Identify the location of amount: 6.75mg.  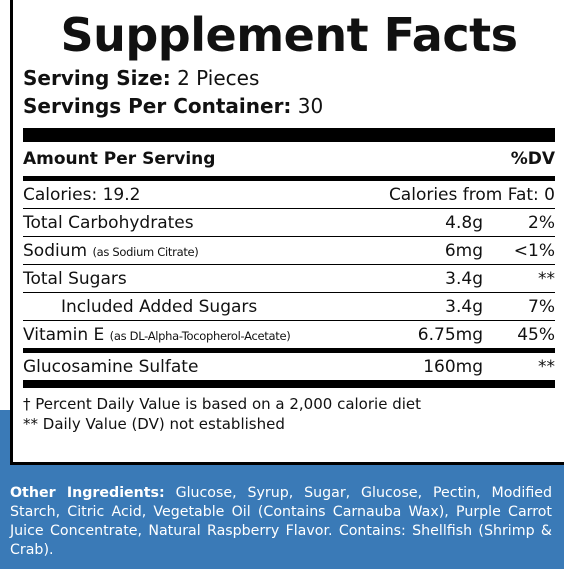
(450, 334).